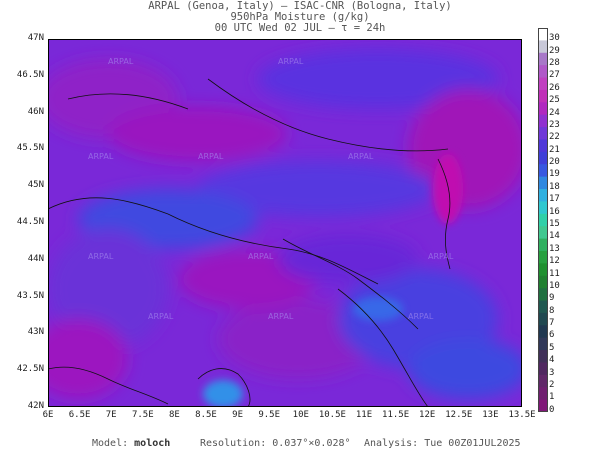  Describe the element at coordinates (554, 261) in the screenshot. I see `colorbar-tick-label: 12` at that location.